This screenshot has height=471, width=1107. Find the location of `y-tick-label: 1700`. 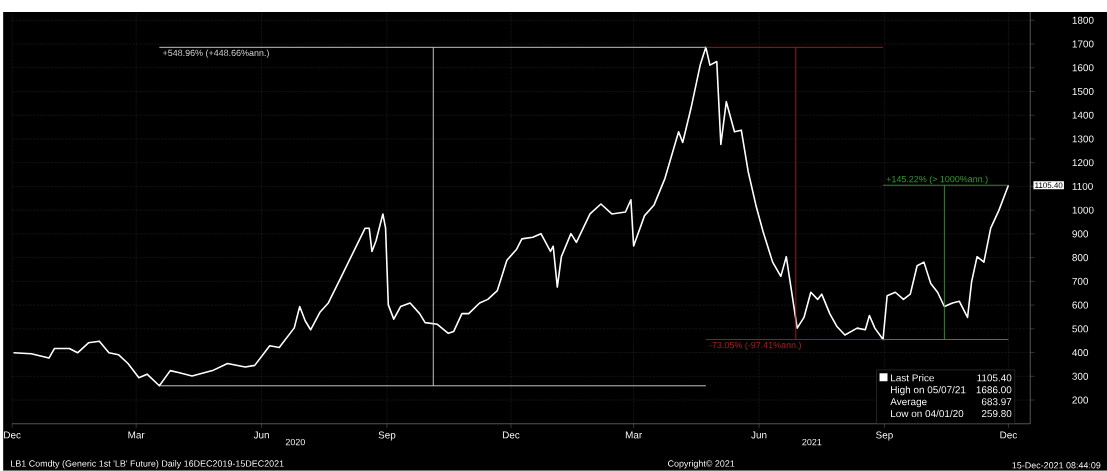

y-tick-label: 1700 is located at coordinates (1083, 44).